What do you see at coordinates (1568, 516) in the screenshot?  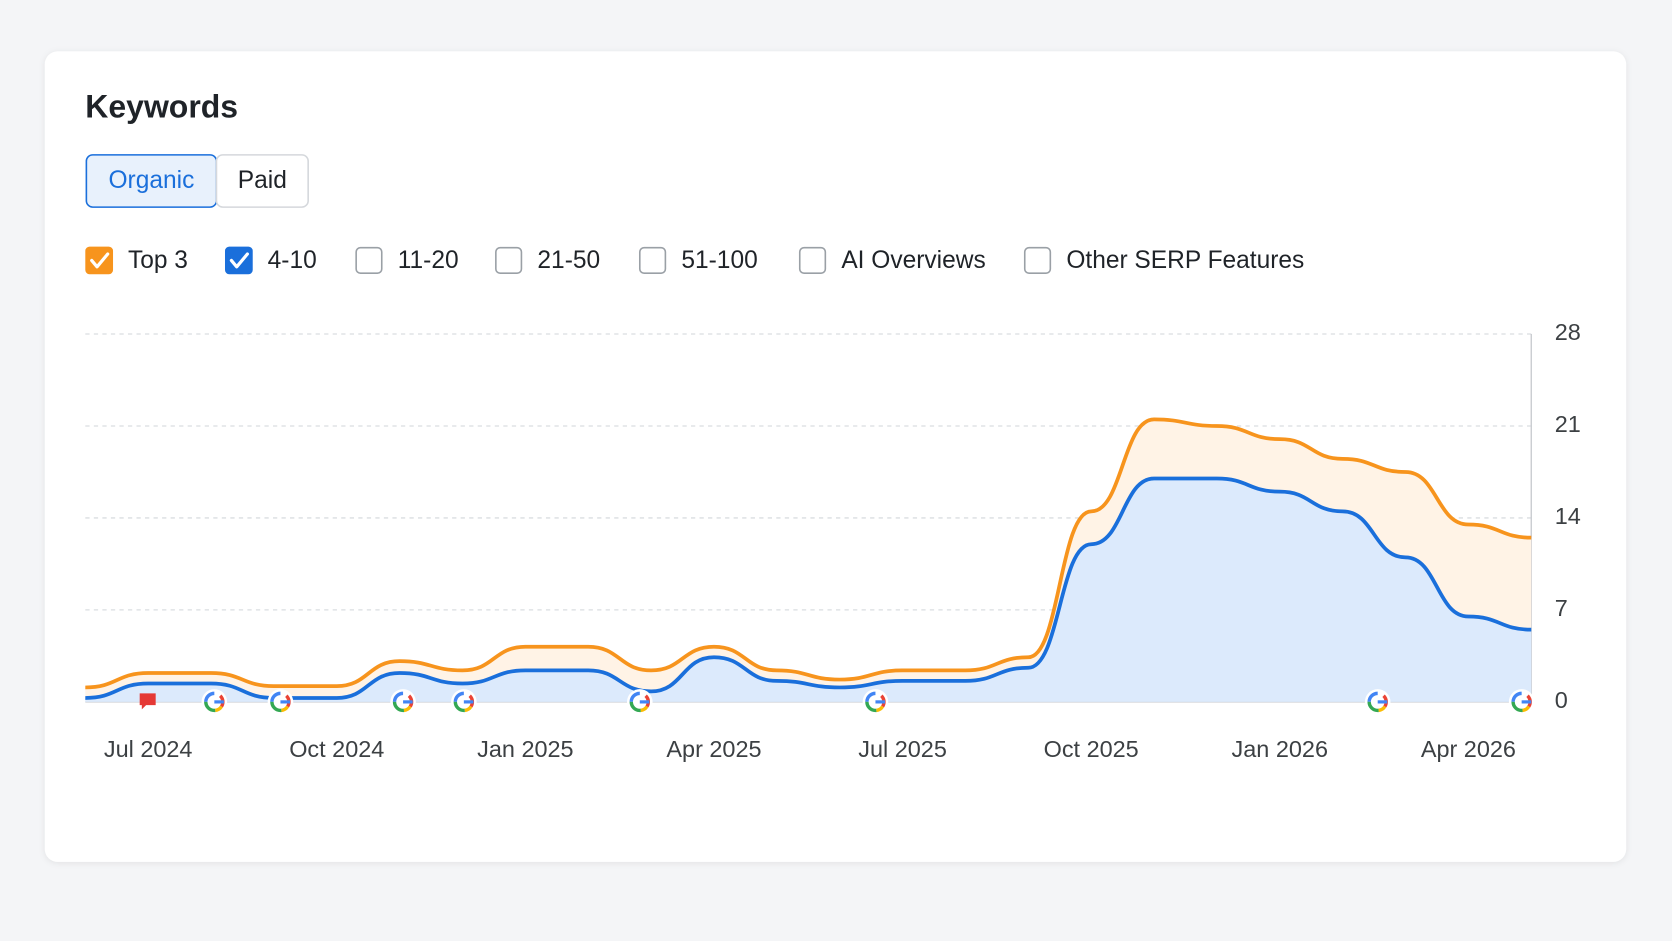 I see `y-tick-label: 14` at bounding box center [1568, 516].